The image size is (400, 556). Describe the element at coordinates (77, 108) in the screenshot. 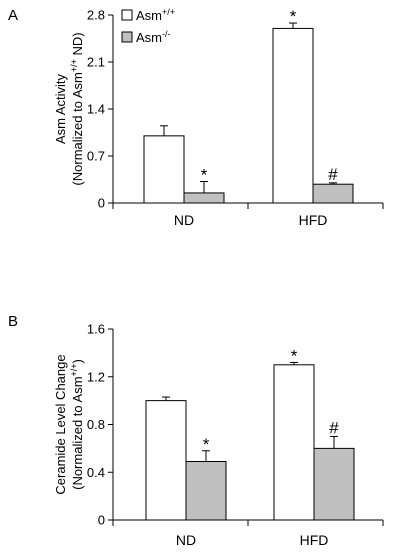

I see `y-axis-label-line2: (Normalized to Asm+/+ ND)` at that location.